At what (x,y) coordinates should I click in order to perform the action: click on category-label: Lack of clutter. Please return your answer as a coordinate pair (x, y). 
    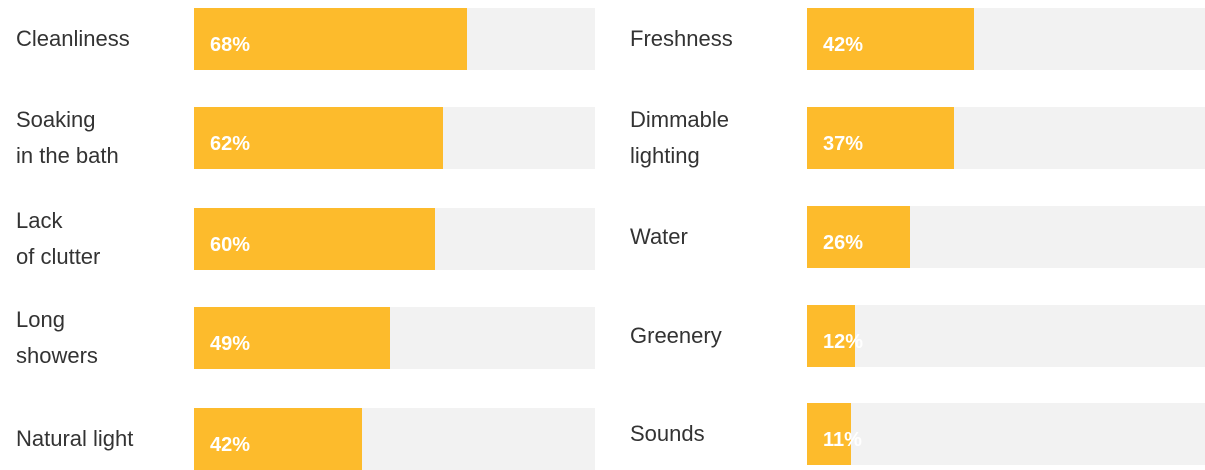
    Looking at the image, I should click on (58, 238).